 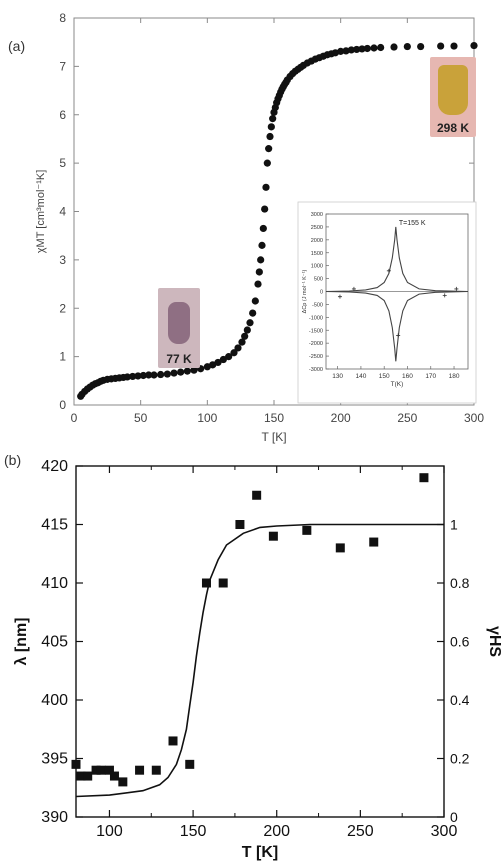 What do you see at coordinates (360, 376) in the screenshot?
I see `inset-x-tick-label: 140` at bounding box center [360, 376].